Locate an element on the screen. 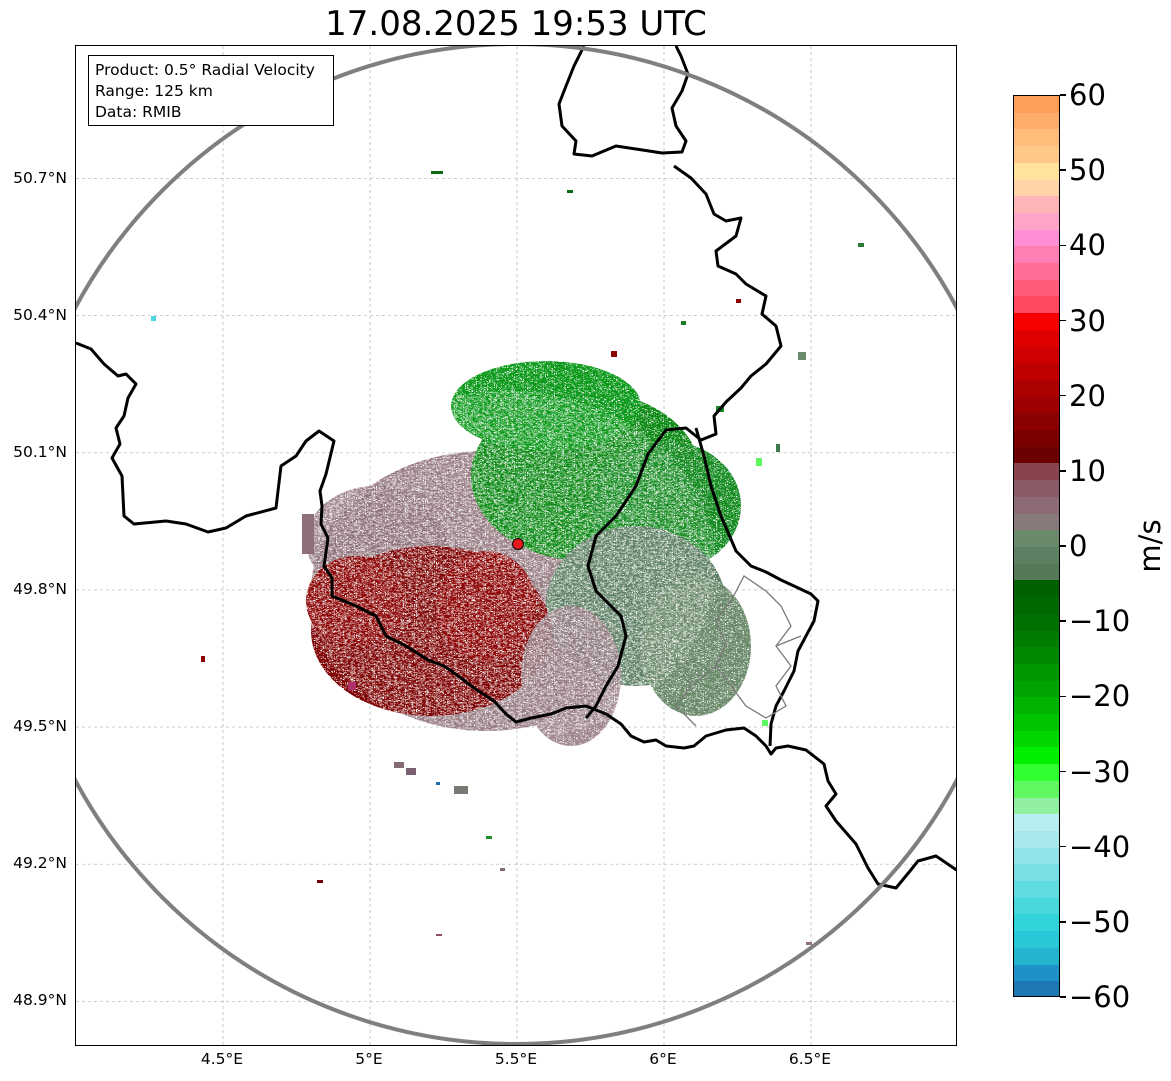  colorbar-tick-label: 0 is located at coordinates (1078, 546).